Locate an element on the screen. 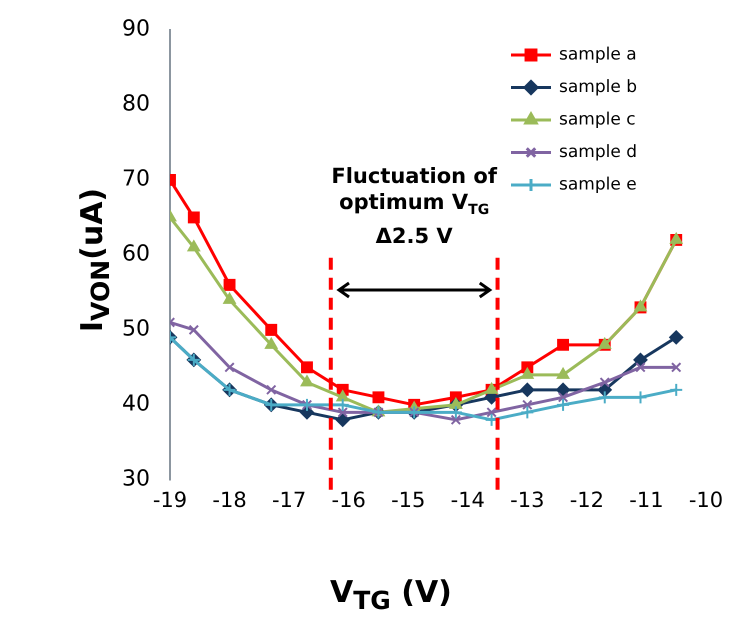 This screenshot has width=751, height=627. y-tick-label: 60 is located at coordinates (136, 254).